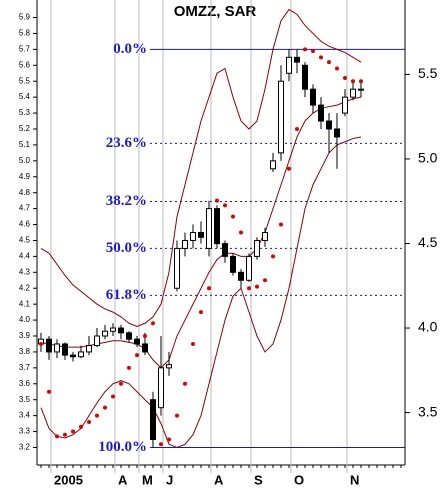 Image resolution: width=443 pixels, height=491 pixels. Describe the element at coordinates (25, 224) in the screenshot. I see `y-tick-label: 4.6` at that location.